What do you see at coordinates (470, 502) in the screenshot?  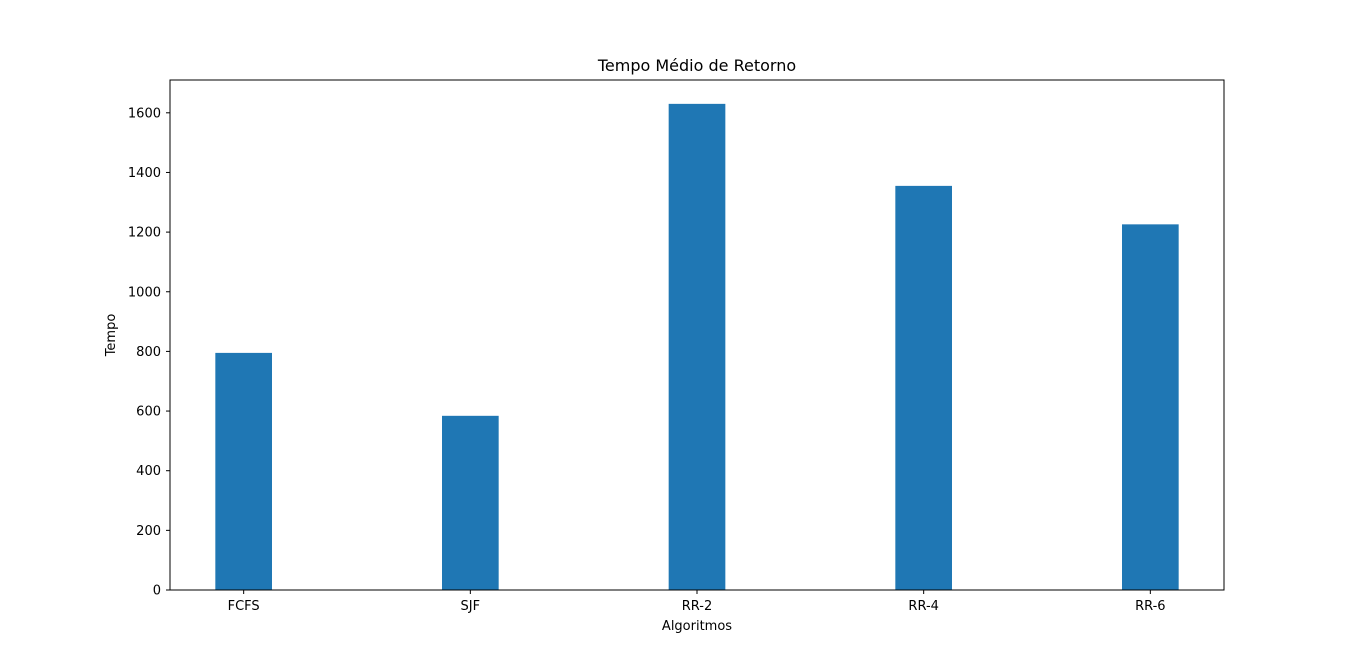 I see `bar-sjf` at bounding box center [470, 502].